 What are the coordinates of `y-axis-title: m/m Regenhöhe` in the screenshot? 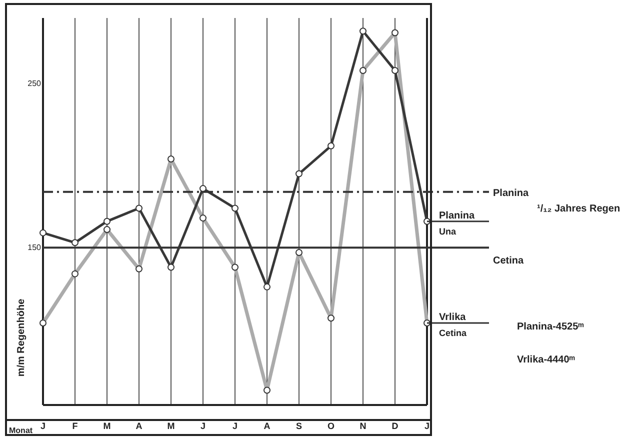 It's located at (21, 337).